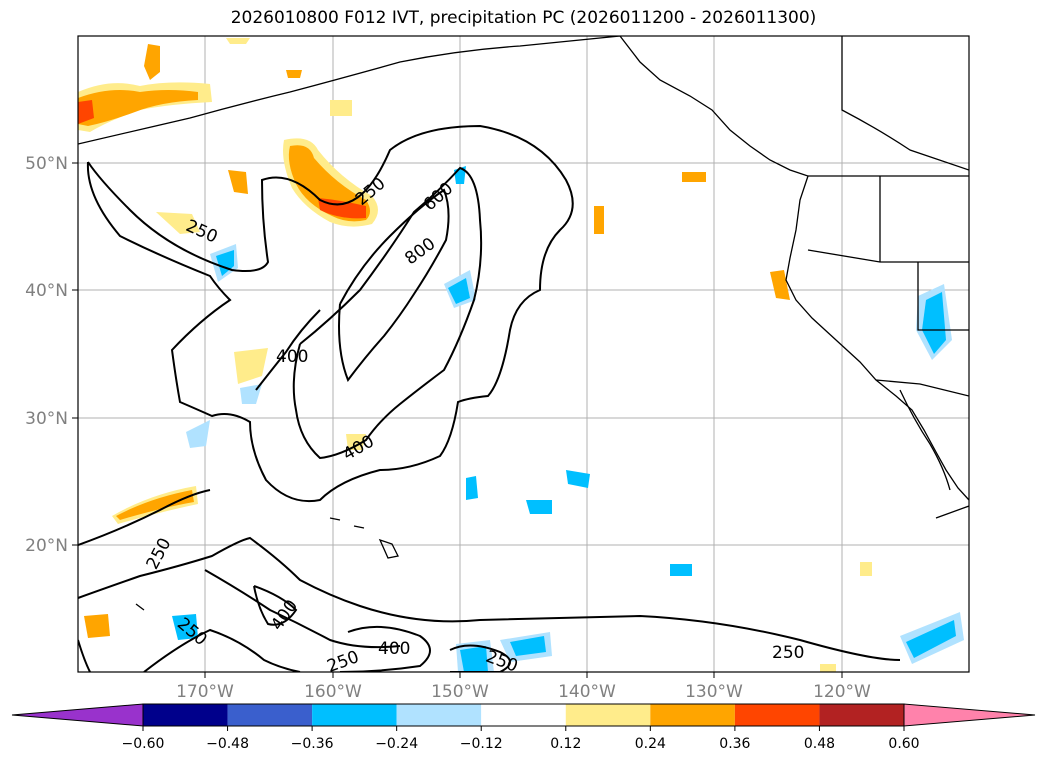 This screenshot has width=1047, height=765. Describe the element at coordinates (905, 103) in the screenshot. I see `canada-boundary` at that location.